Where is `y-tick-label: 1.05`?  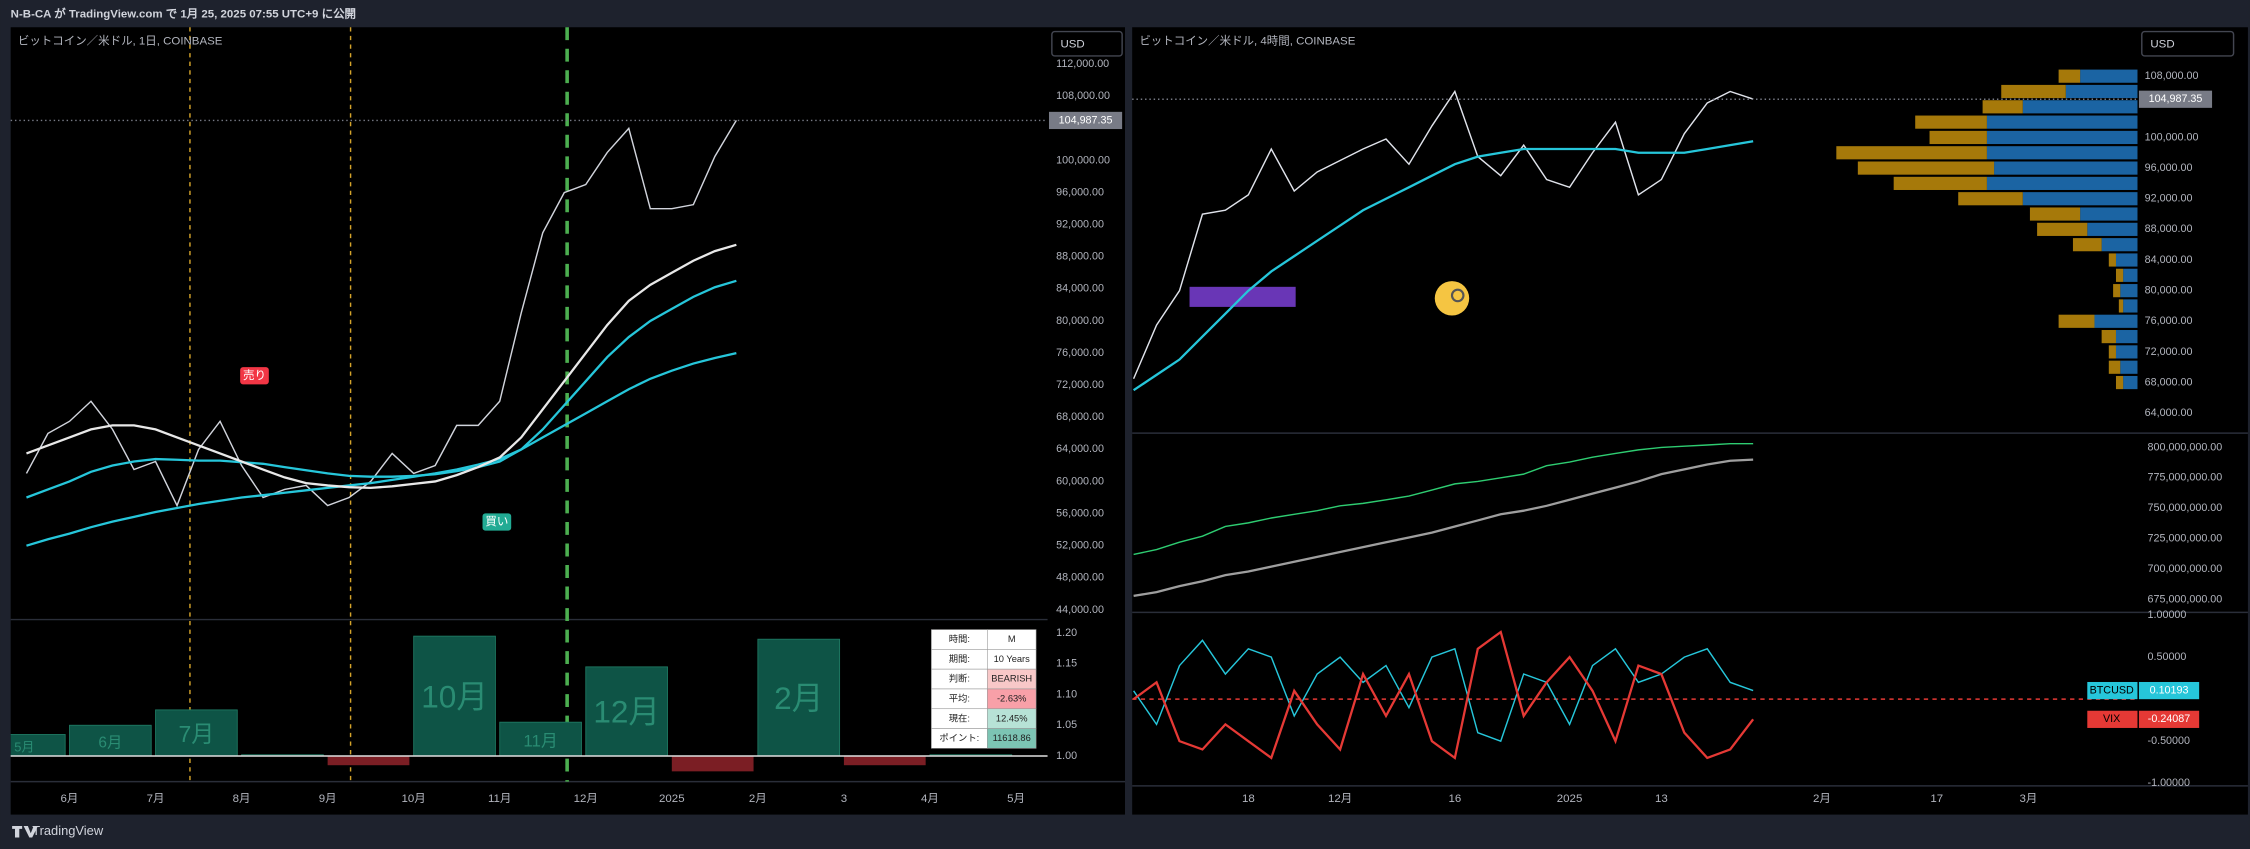 y-tick-label: 1.05 is located at coordinates (1066, 725).